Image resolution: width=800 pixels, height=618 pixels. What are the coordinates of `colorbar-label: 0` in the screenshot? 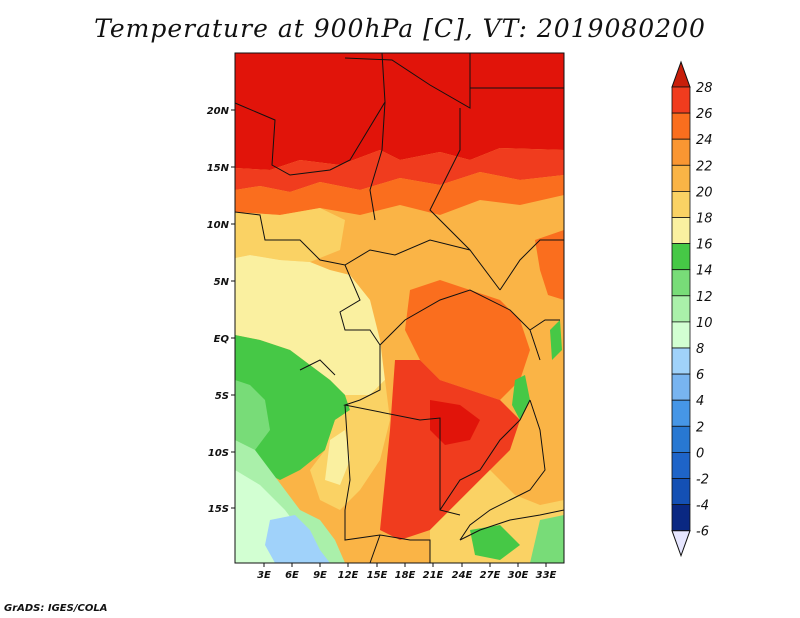 It's located at (700, 453).